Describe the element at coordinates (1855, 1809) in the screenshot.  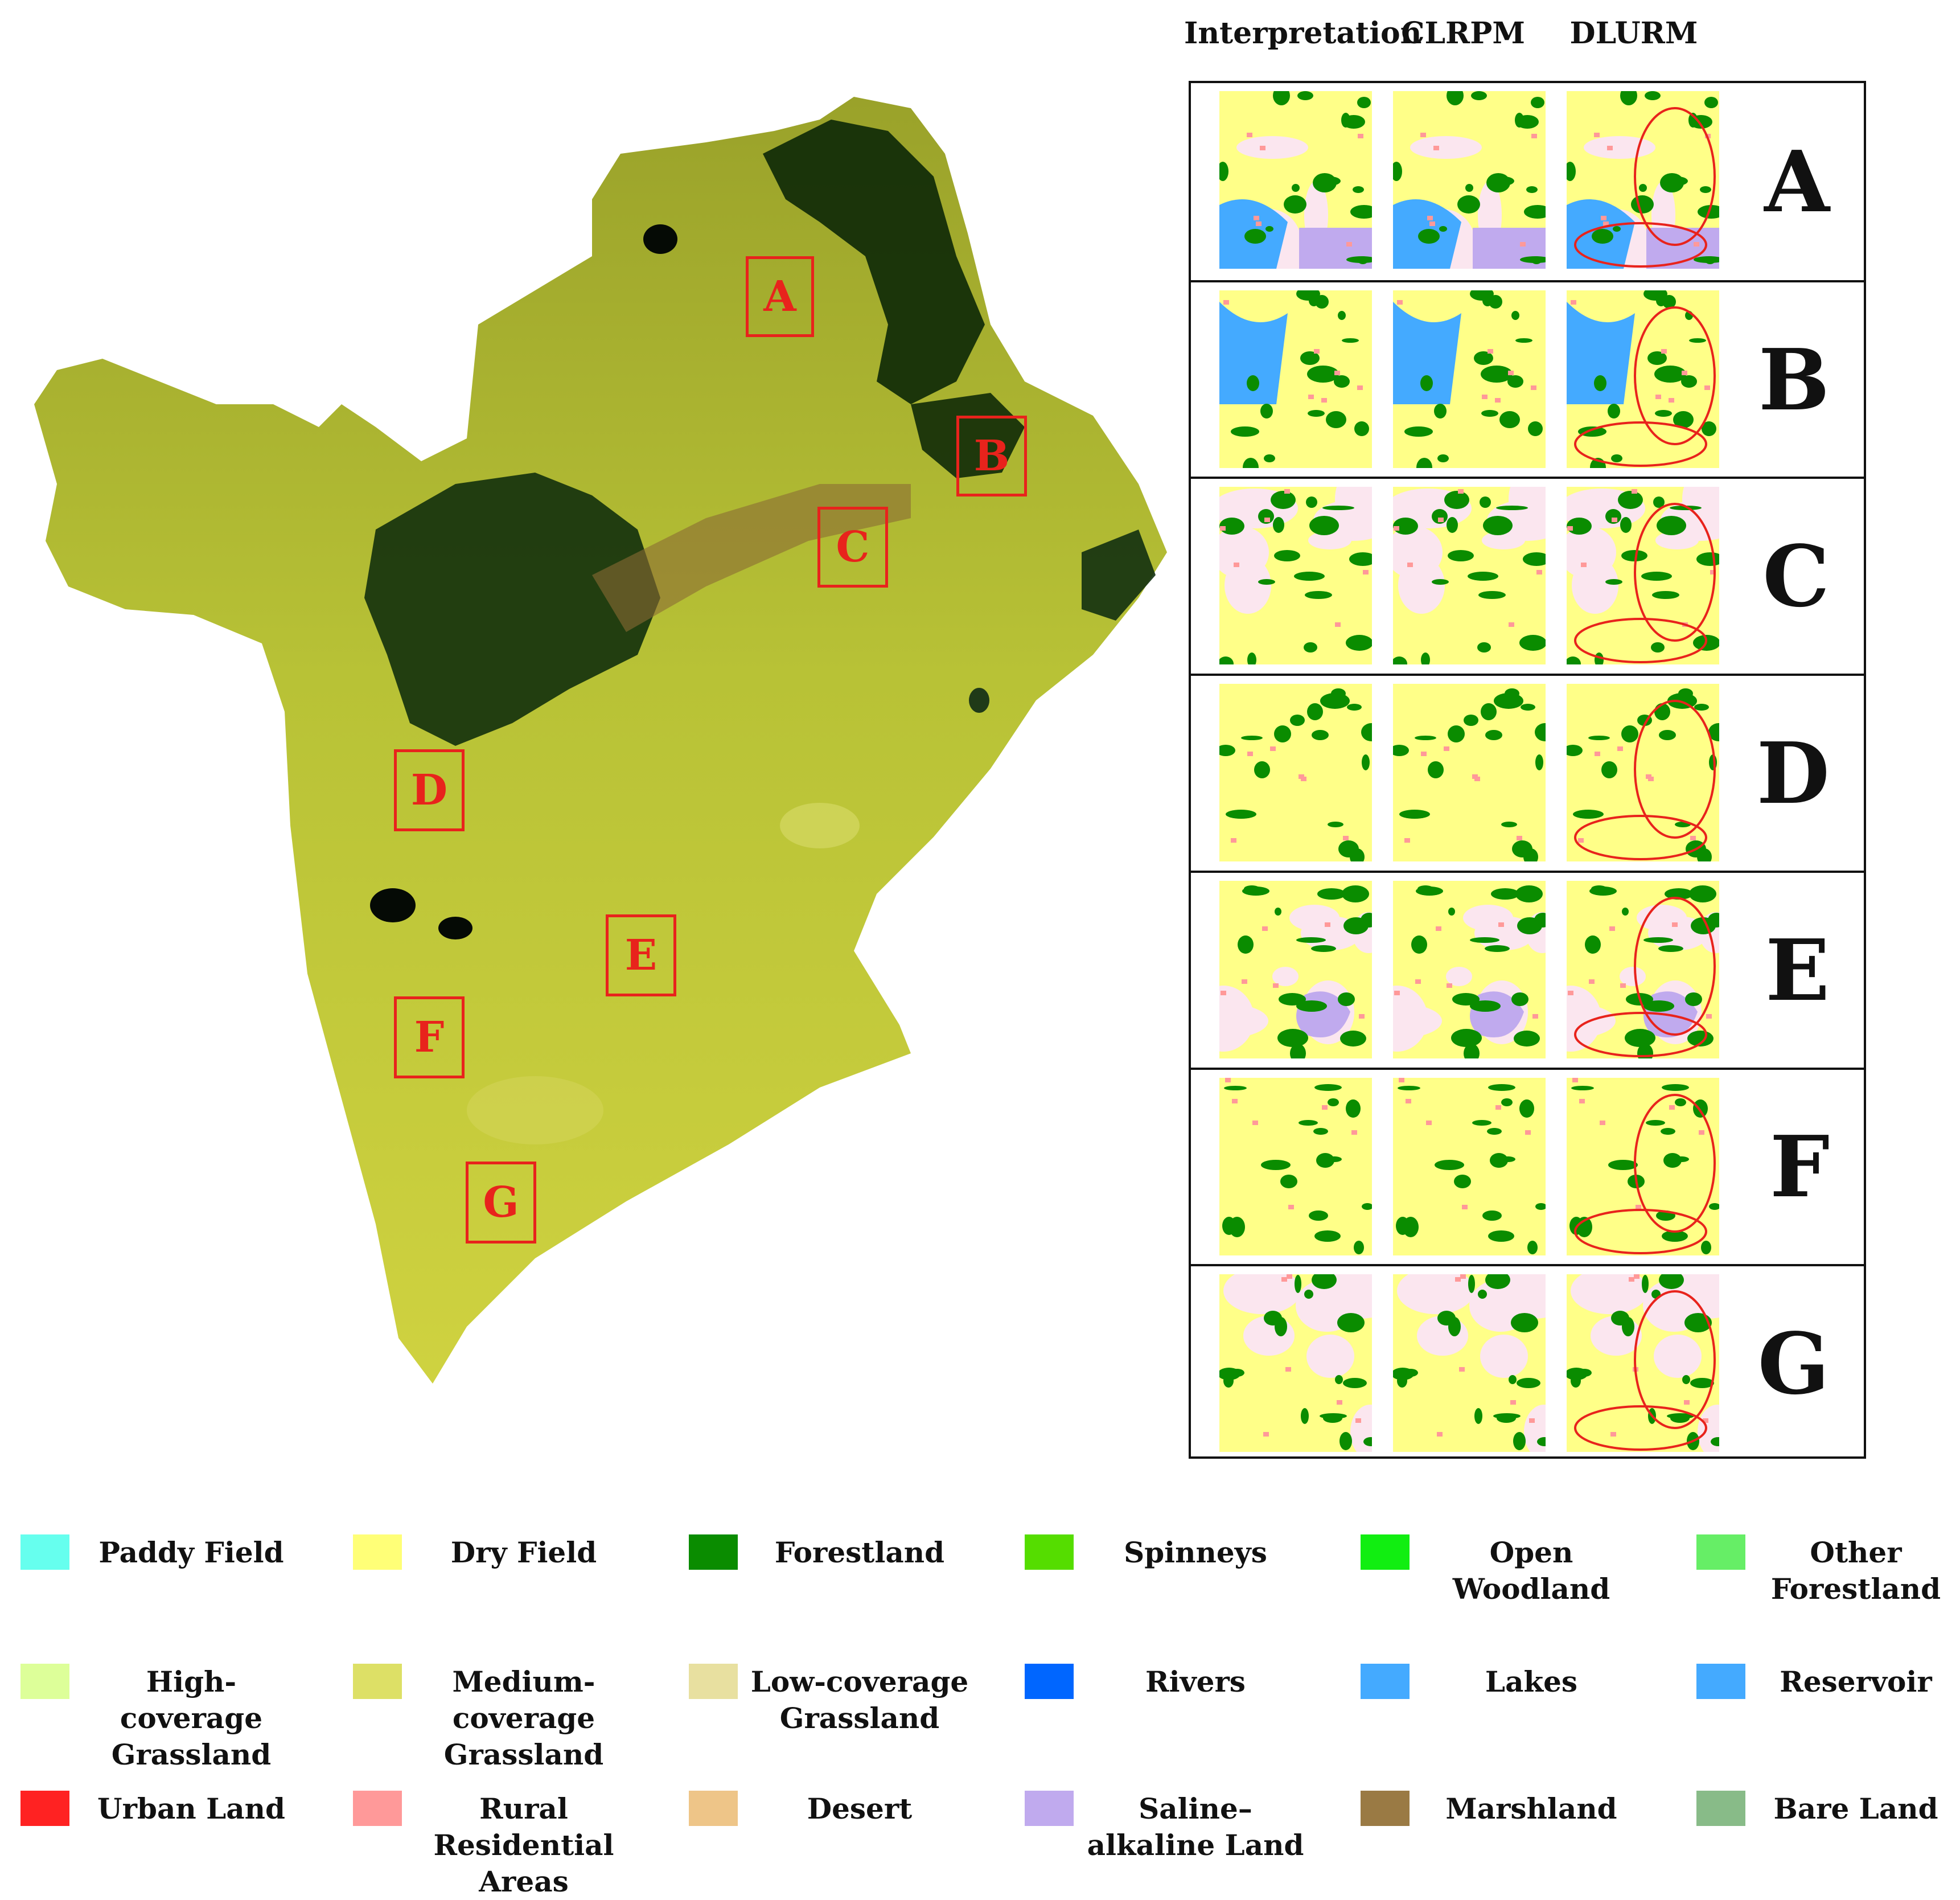
I see `legend-label: Bare Land` at that location.